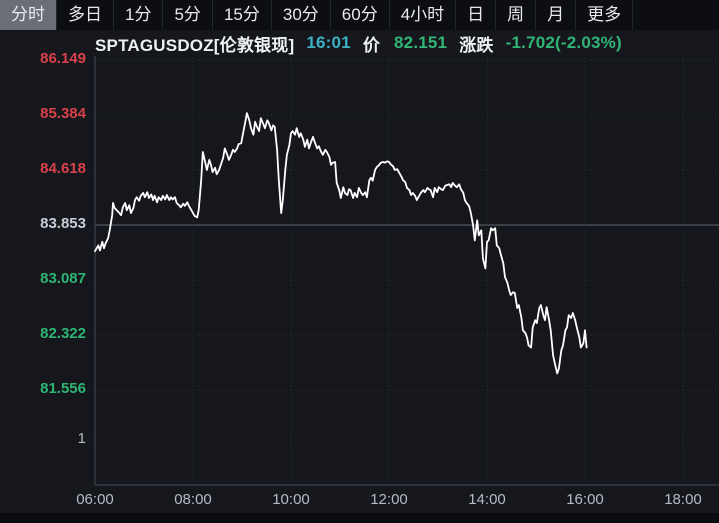  What do you see at coordinates (556, 15) in the screenshot?
I see `timeframe-tab-月: 月` at bounding box center [556, 15].